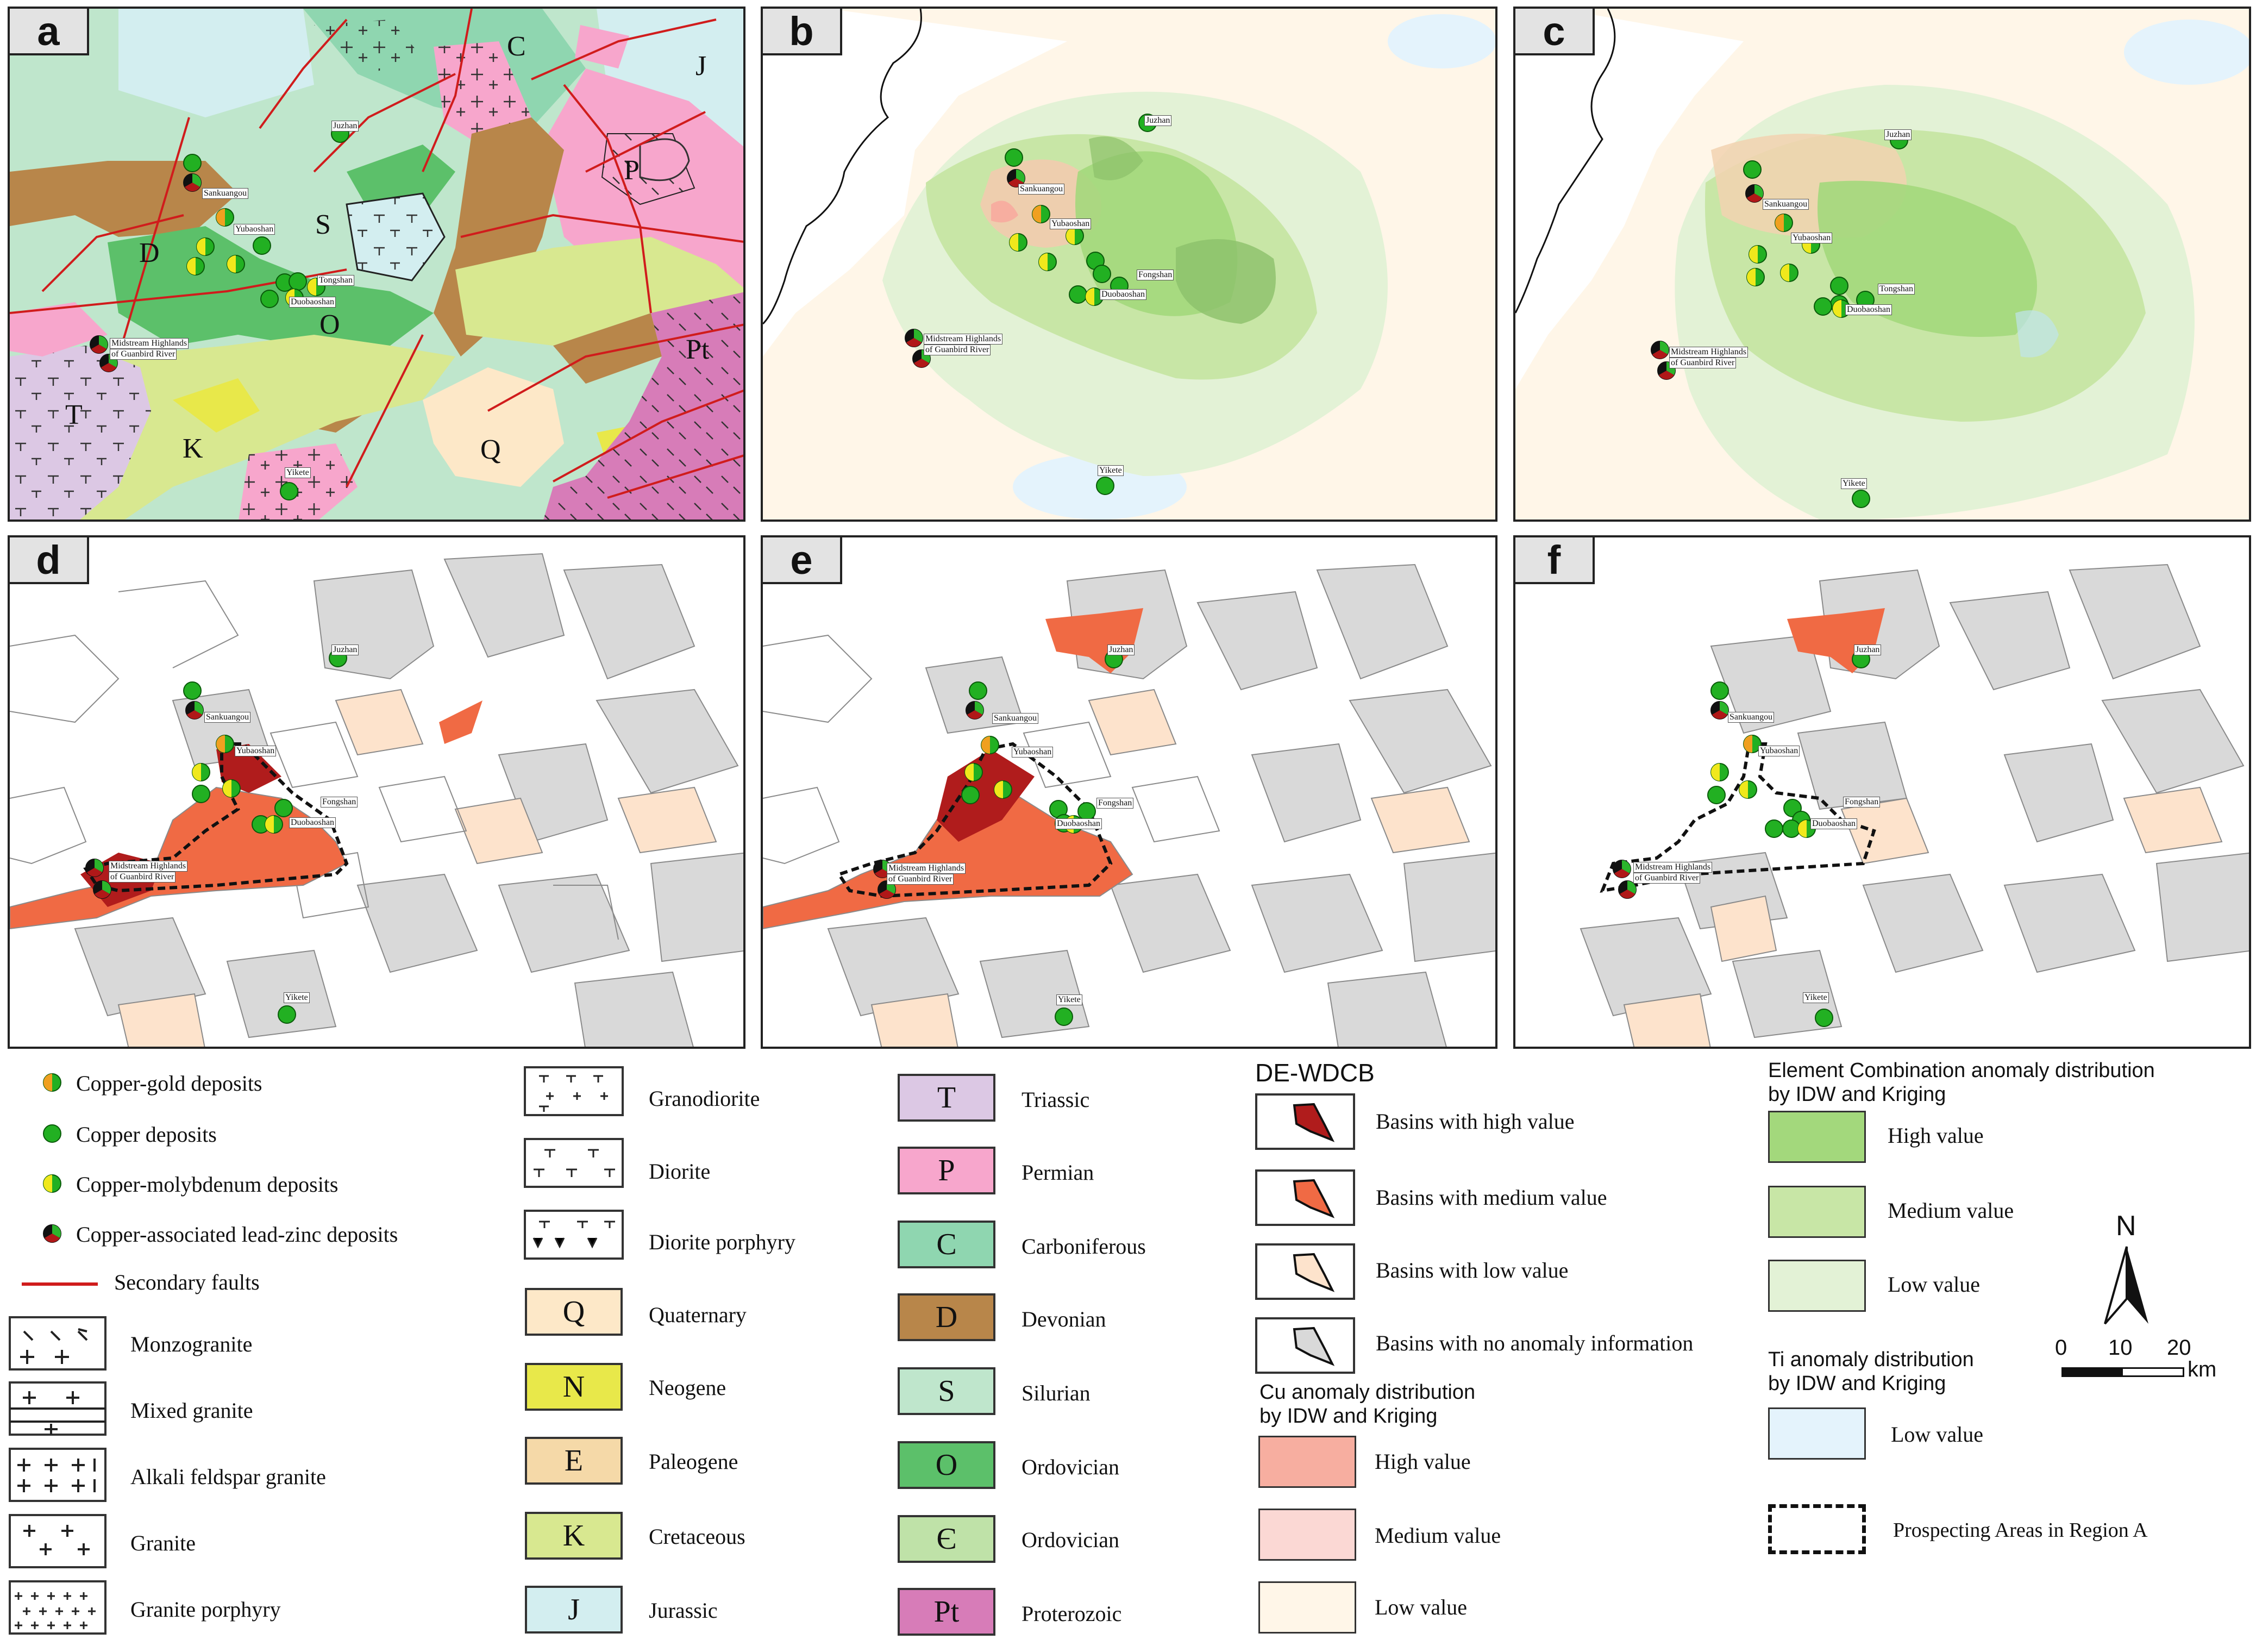  I want to click on legend-diorite-porphyry: Diorite porphyry, so click(722, 1242).